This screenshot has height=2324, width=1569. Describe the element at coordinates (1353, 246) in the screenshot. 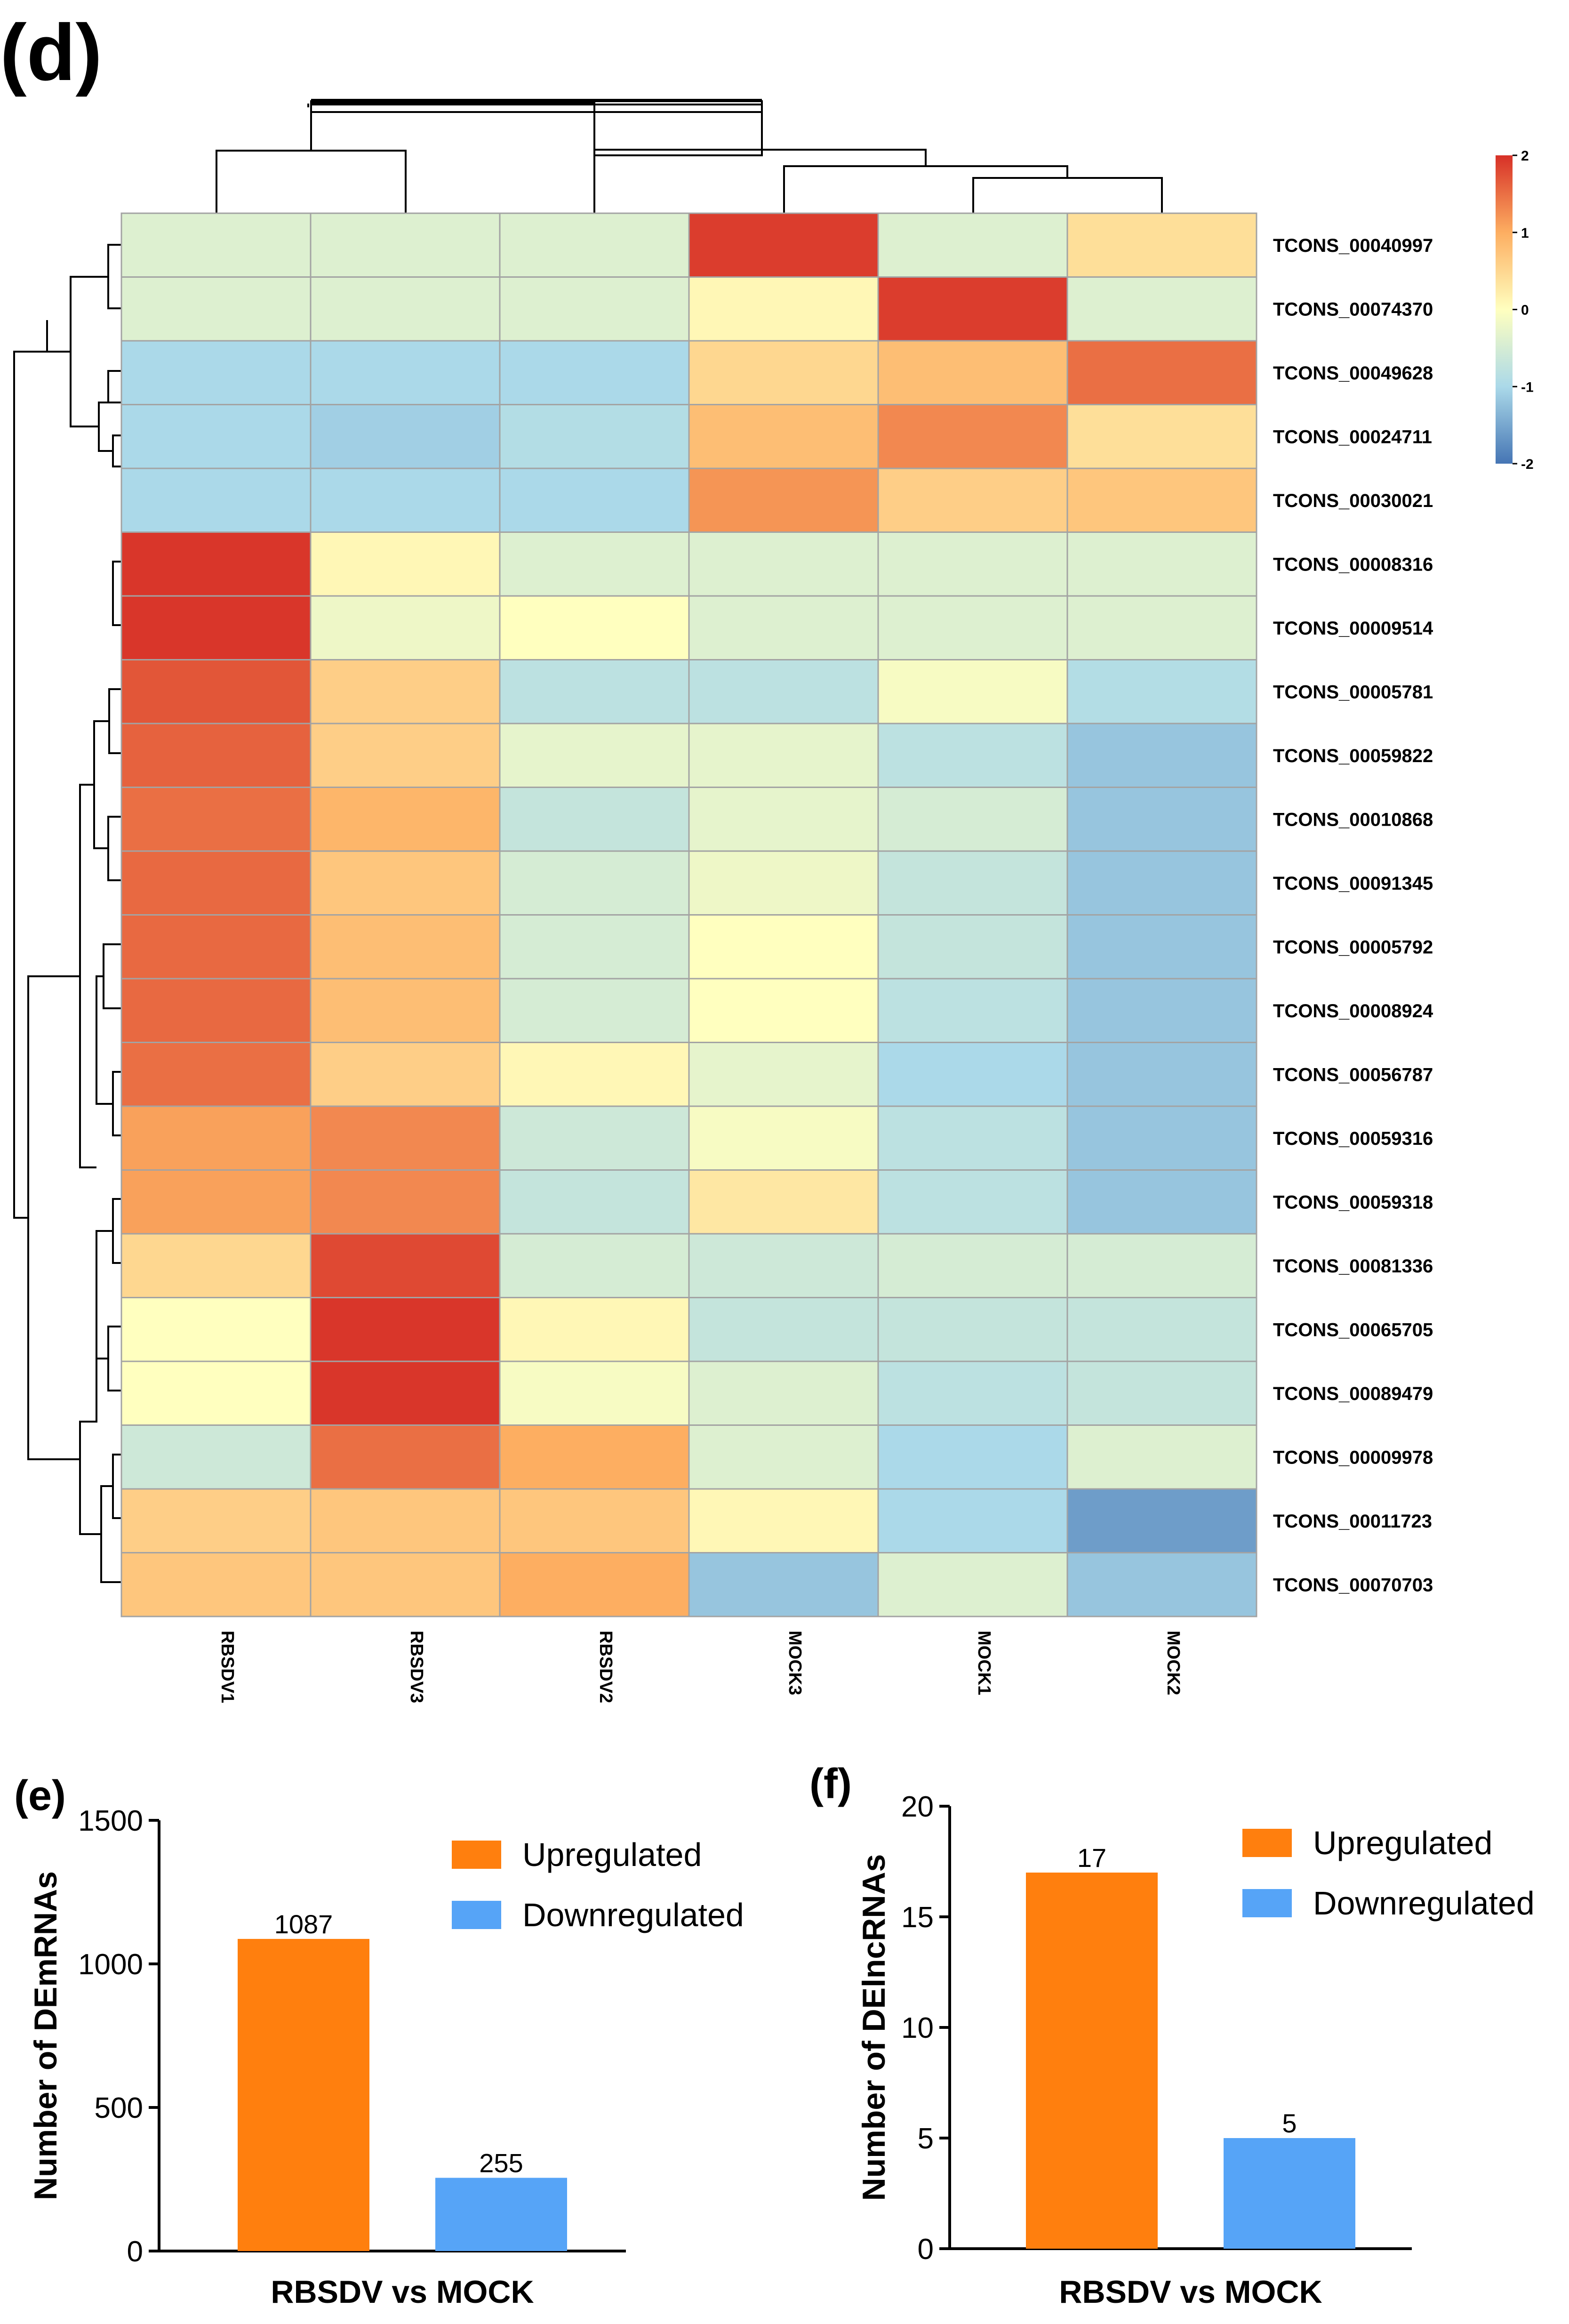

I see `row-label: TCONS_00040997` at that location.